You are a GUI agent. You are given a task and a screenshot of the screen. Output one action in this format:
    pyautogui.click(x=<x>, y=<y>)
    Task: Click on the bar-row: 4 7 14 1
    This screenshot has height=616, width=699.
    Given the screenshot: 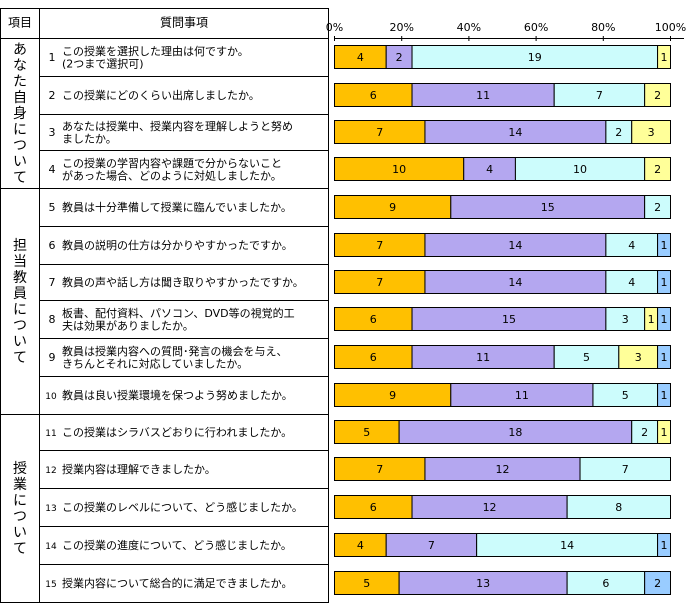 What is the action you would take?
    pyautogui.click(x=502, y=545)
    